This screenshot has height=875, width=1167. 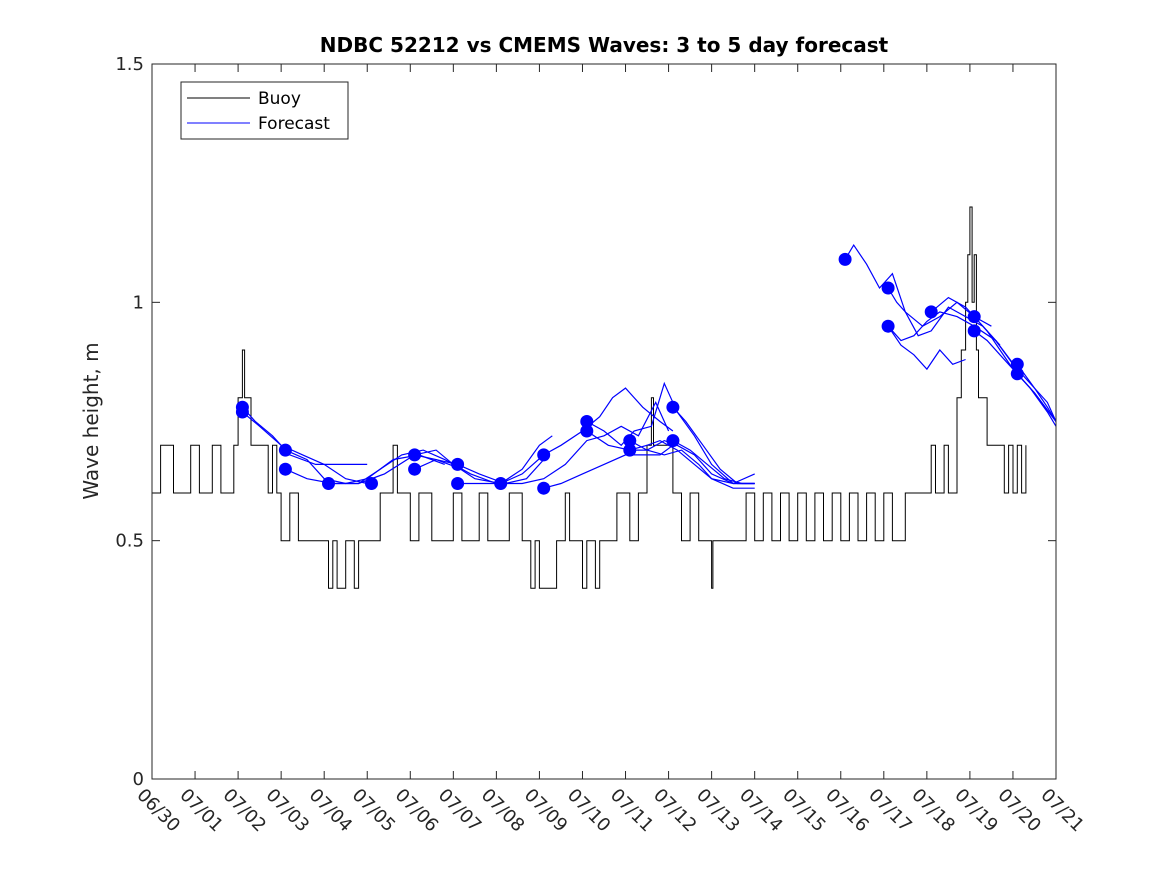 What do you see at coordinates (847, 811) in the screenshot?
I see `x-tick-label: 07/16` at bounding box center [847, 811].